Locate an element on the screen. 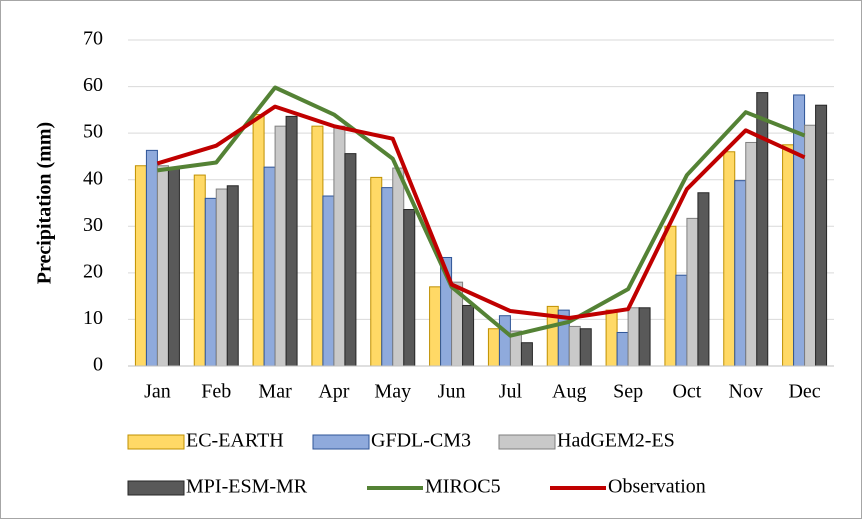 This screenshot has width=862, height=519. x-tick-label: Mar is located at coordinates (275, 392).